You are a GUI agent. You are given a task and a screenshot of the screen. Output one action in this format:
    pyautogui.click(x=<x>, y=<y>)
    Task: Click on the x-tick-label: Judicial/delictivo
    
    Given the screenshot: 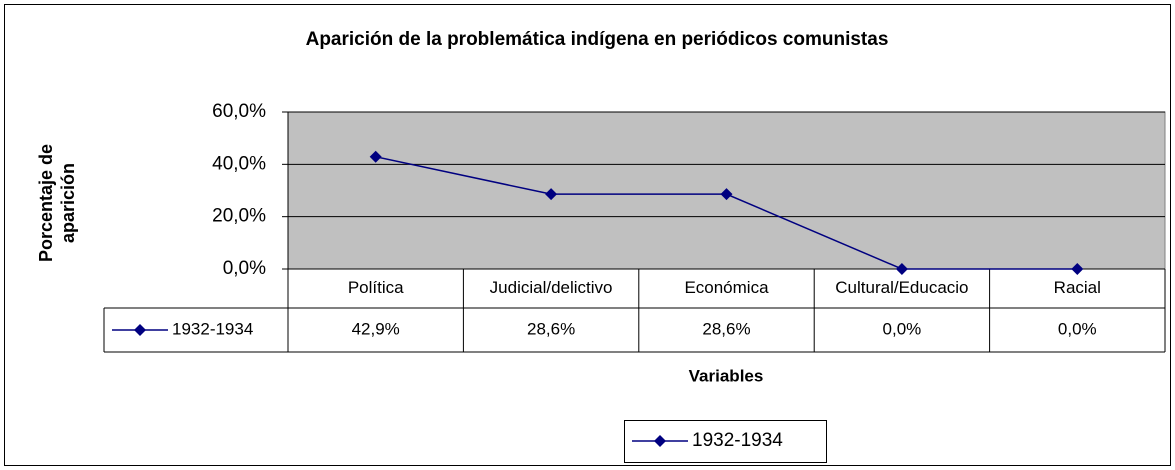 What is the action you would take?
    pyautogui.click(x=551, y=287)
    